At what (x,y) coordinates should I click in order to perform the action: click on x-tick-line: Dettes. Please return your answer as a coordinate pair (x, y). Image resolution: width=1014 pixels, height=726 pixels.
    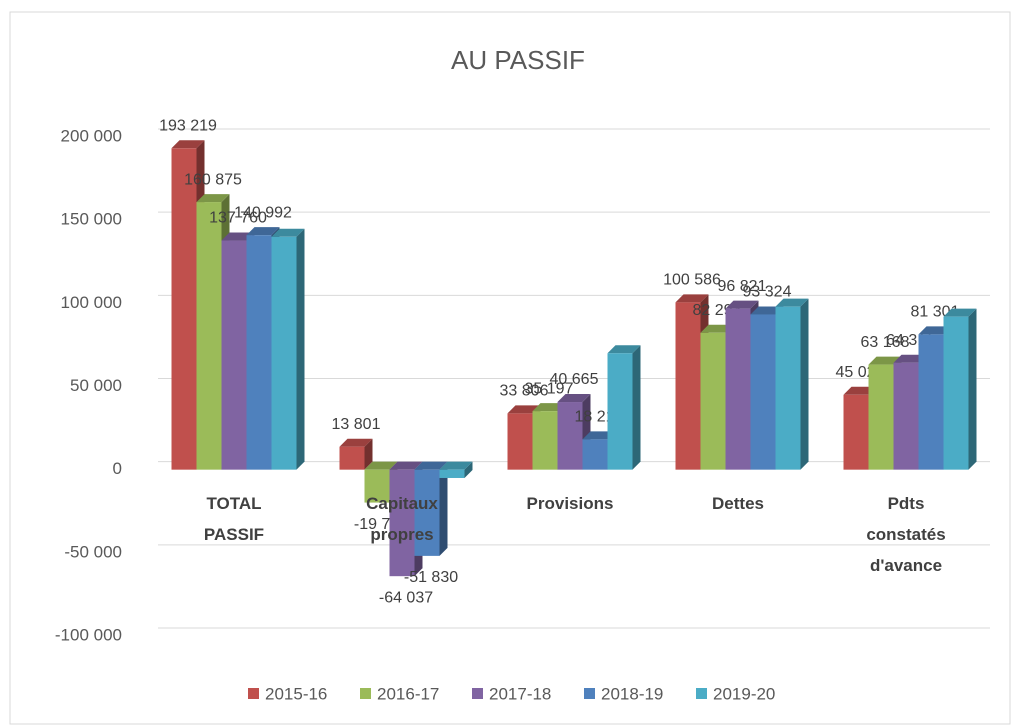
    Looking at the image, I should click on (738, 503).